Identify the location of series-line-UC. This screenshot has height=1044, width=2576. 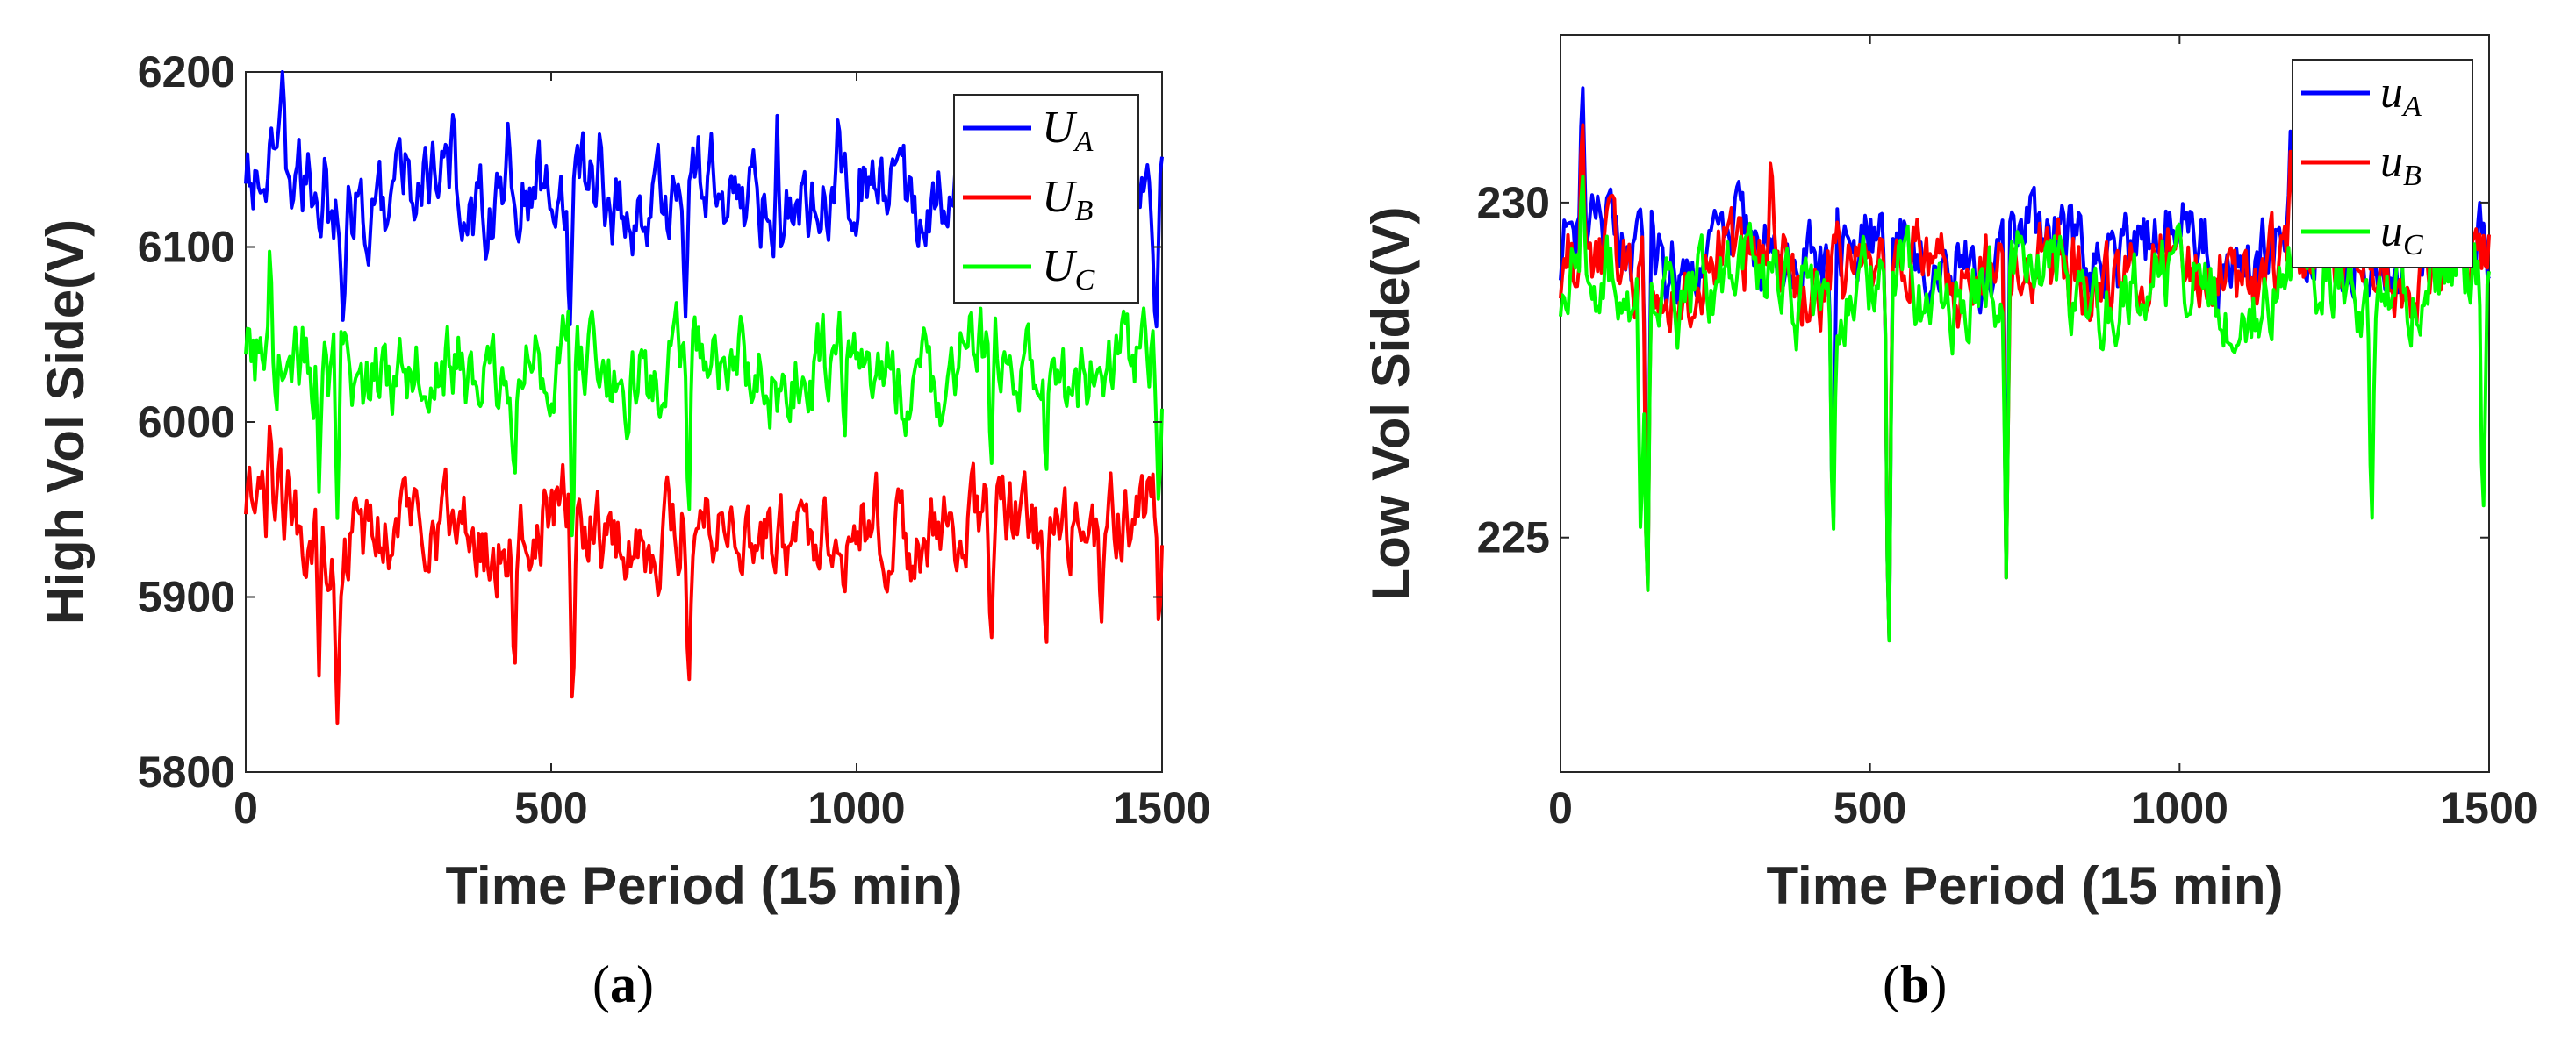
(704, 394).